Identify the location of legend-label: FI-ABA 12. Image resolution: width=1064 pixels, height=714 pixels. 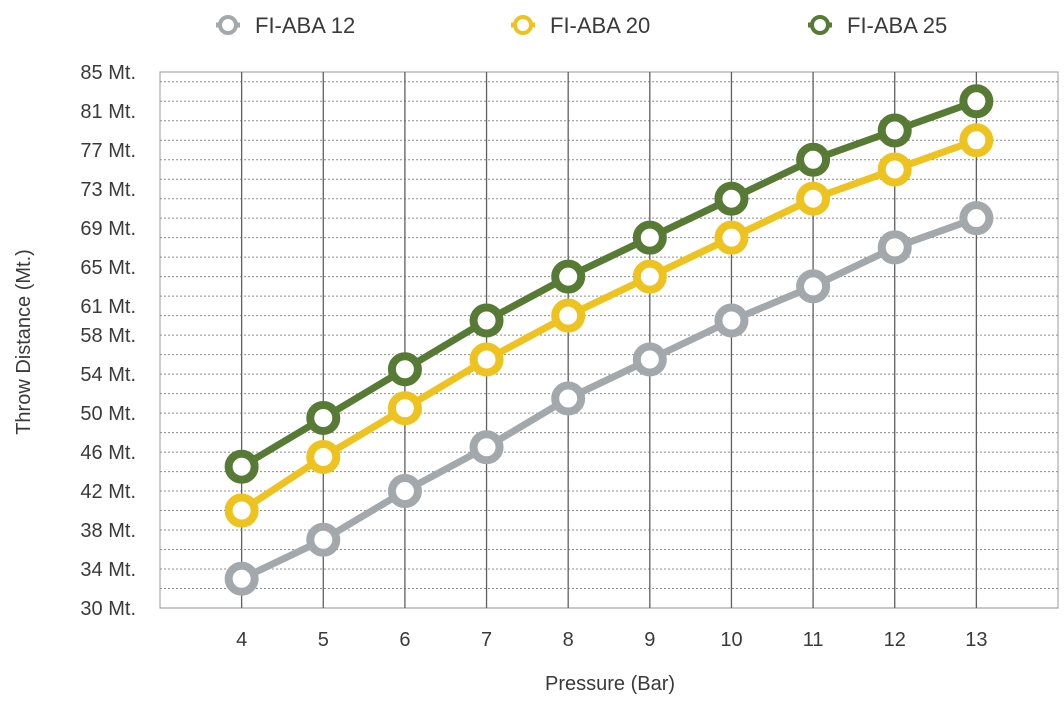
(305, 25).